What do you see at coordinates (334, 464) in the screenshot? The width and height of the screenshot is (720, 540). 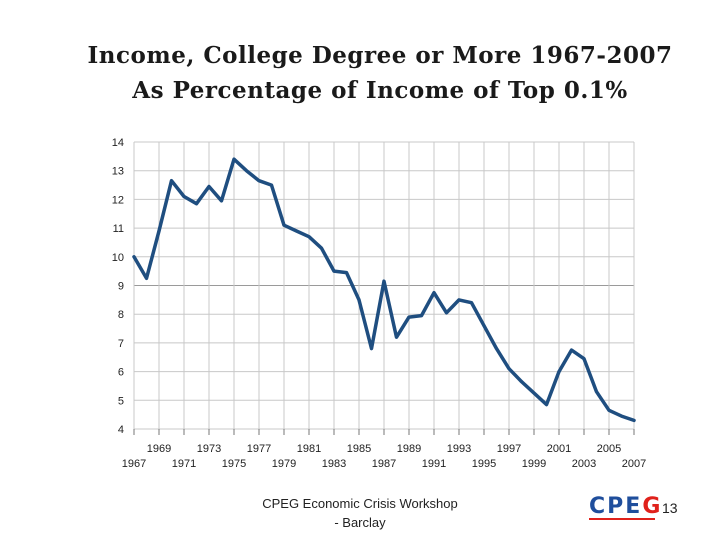 I see `x-tick-label-lower: 1983` at bounding box center [334, 464].